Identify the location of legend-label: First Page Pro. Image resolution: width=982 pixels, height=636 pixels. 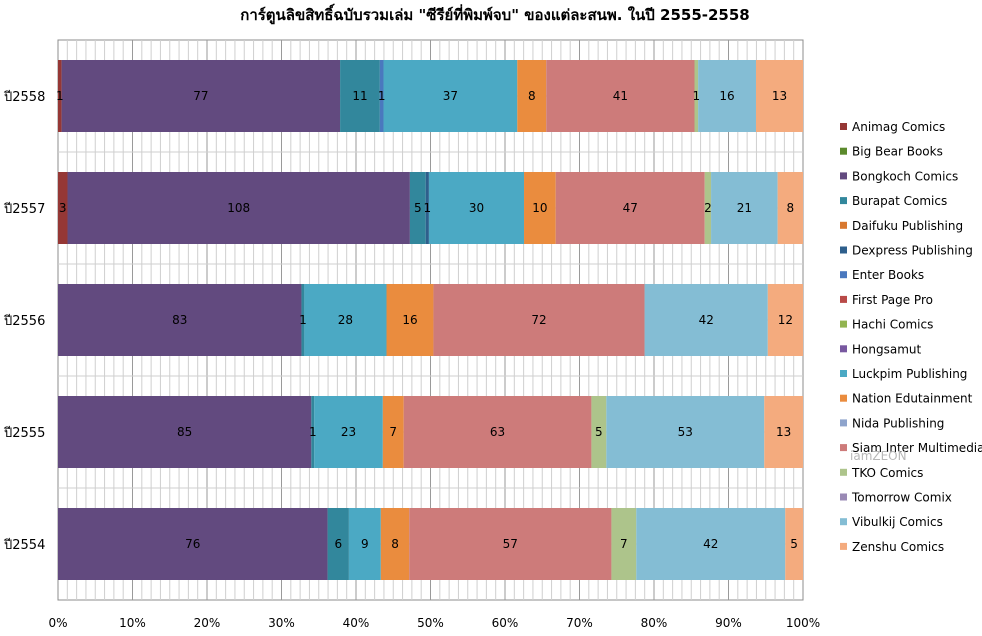
(892, 300).